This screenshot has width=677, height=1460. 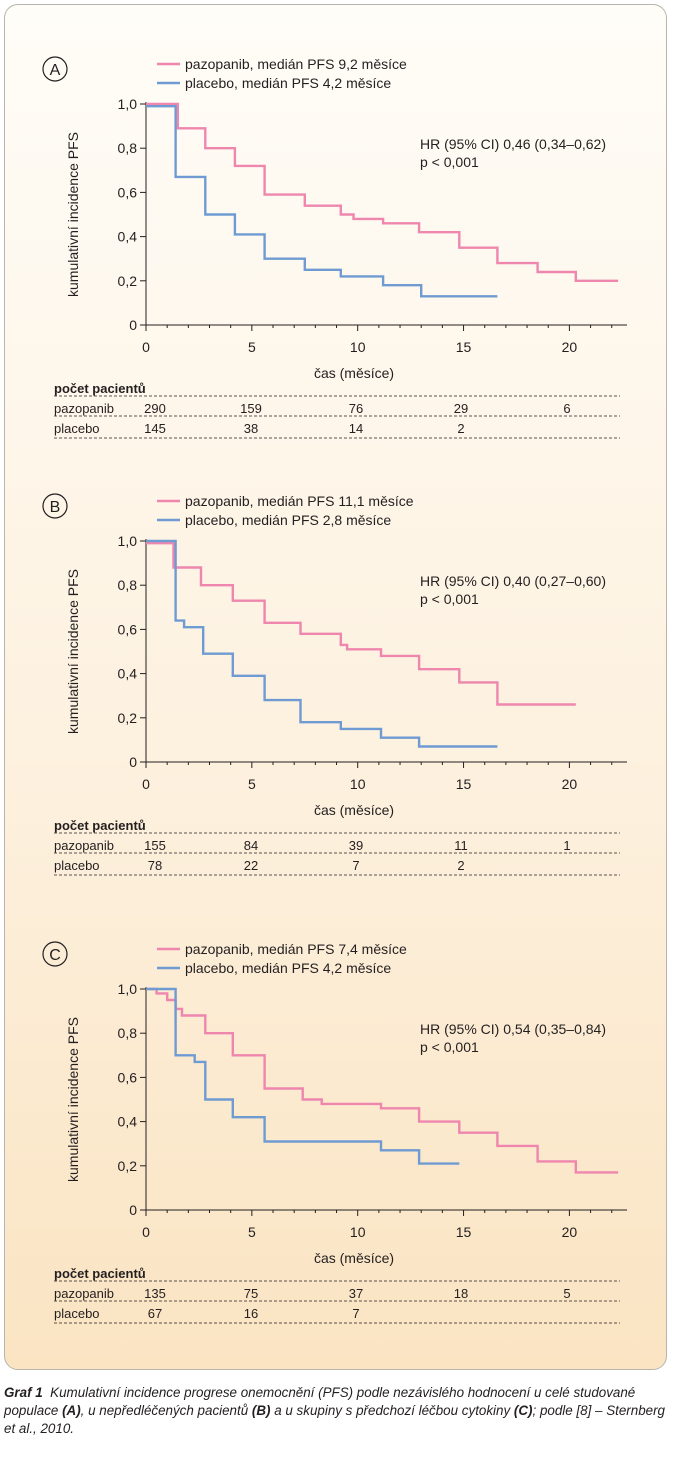 I want to click on chart2.x-tick-label-4: 20, so click(x=570, y=1232).